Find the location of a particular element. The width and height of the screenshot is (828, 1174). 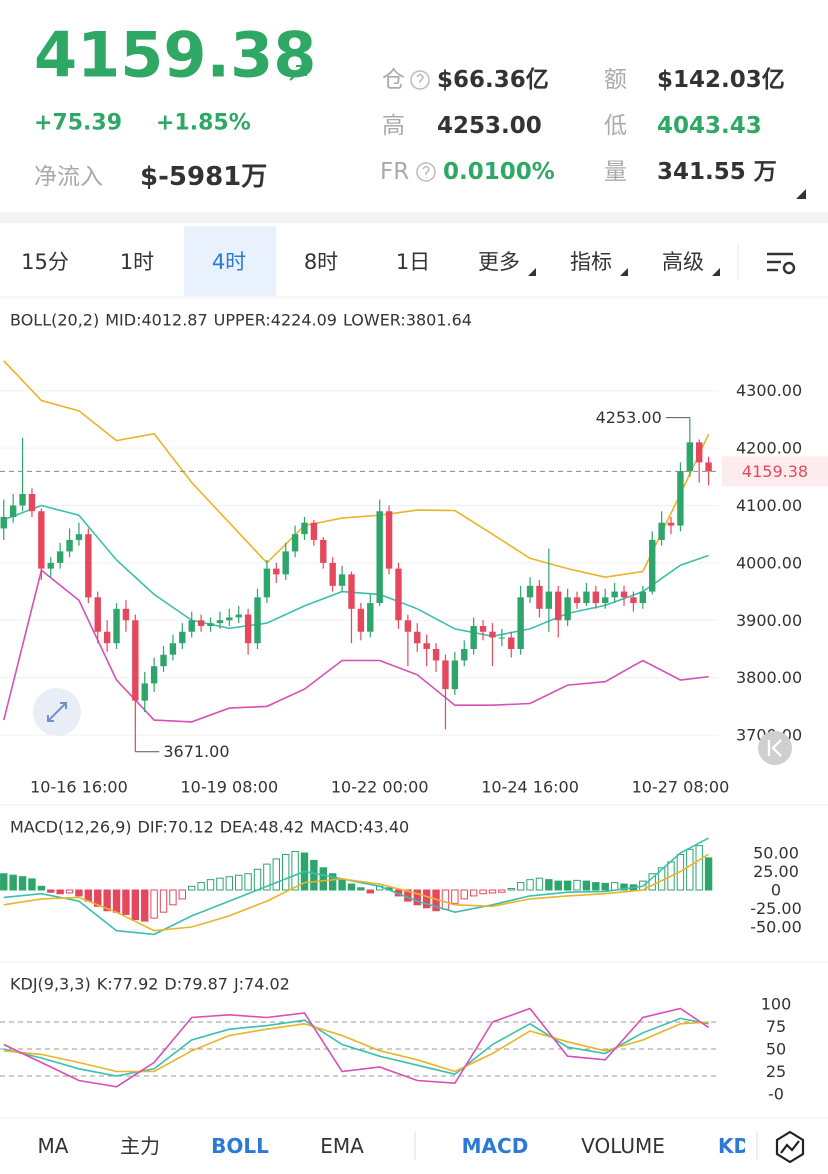

jump-latest-button is located at coordinates (775, 748).